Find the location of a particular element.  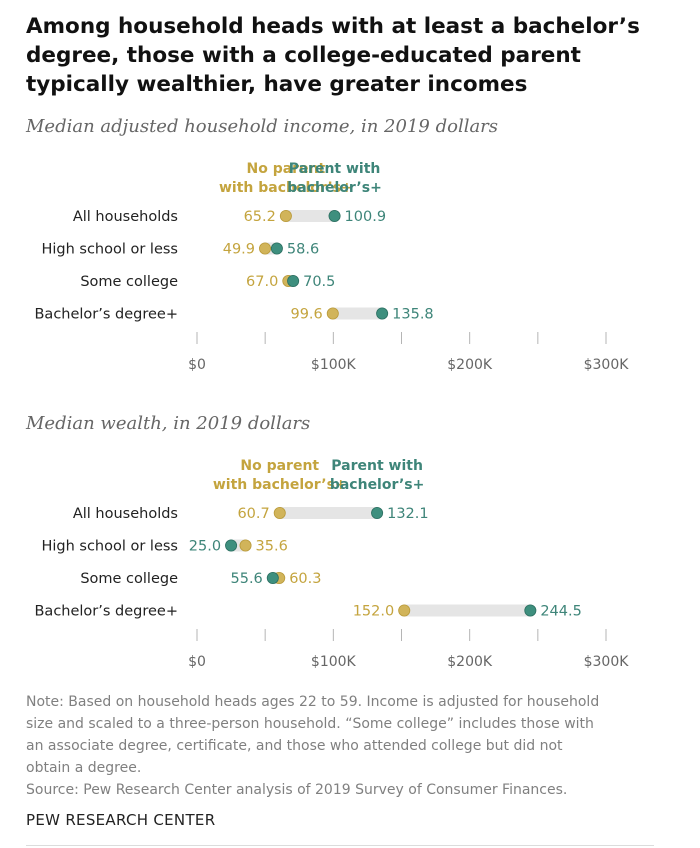

value-label-parent: 25.0 is located at coordinates (205, 547).